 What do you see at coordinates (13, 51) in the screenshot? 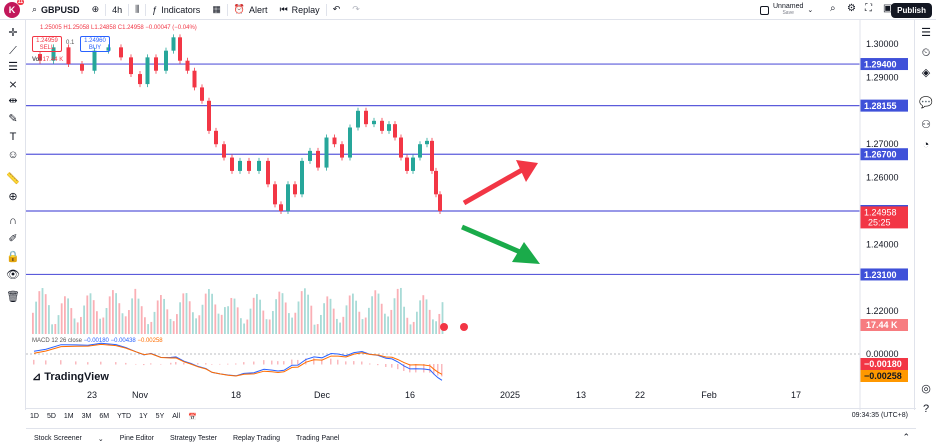
I see `trendline-icon: ⟋` at bounding box center [13, 51].